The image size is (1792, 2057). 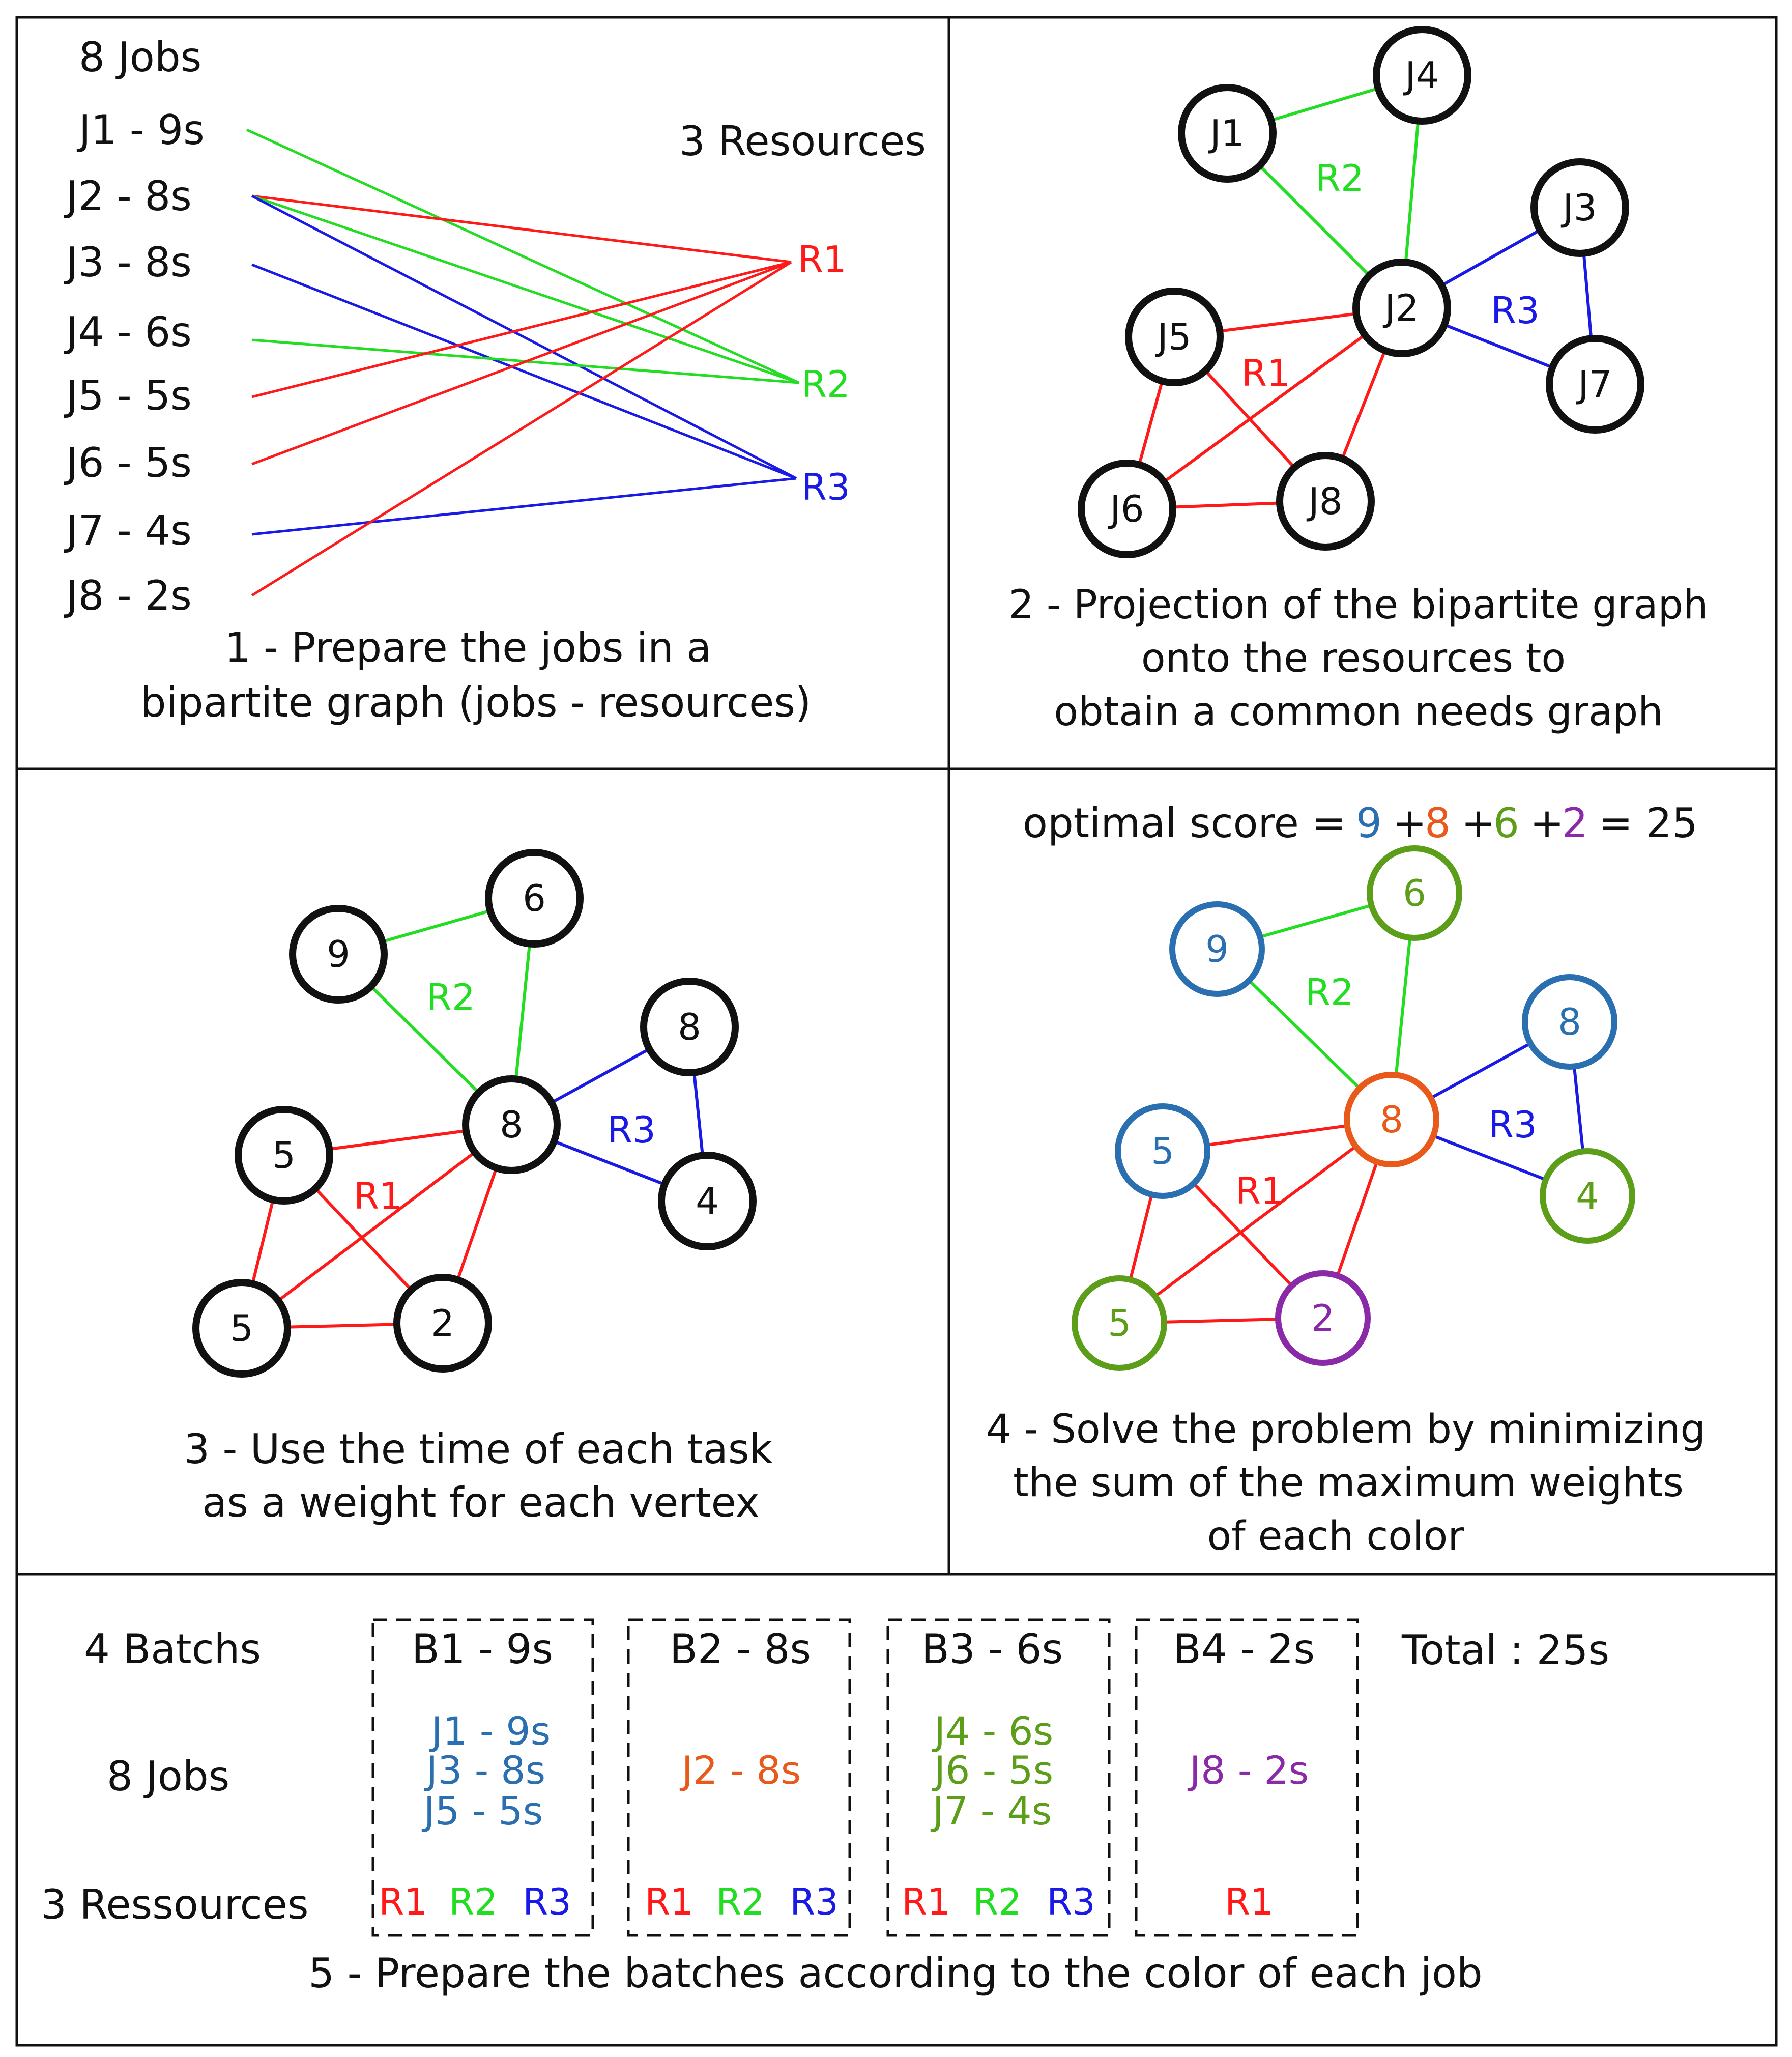 I want to click on node-weight-5-top, so click(x=284, y=1155).